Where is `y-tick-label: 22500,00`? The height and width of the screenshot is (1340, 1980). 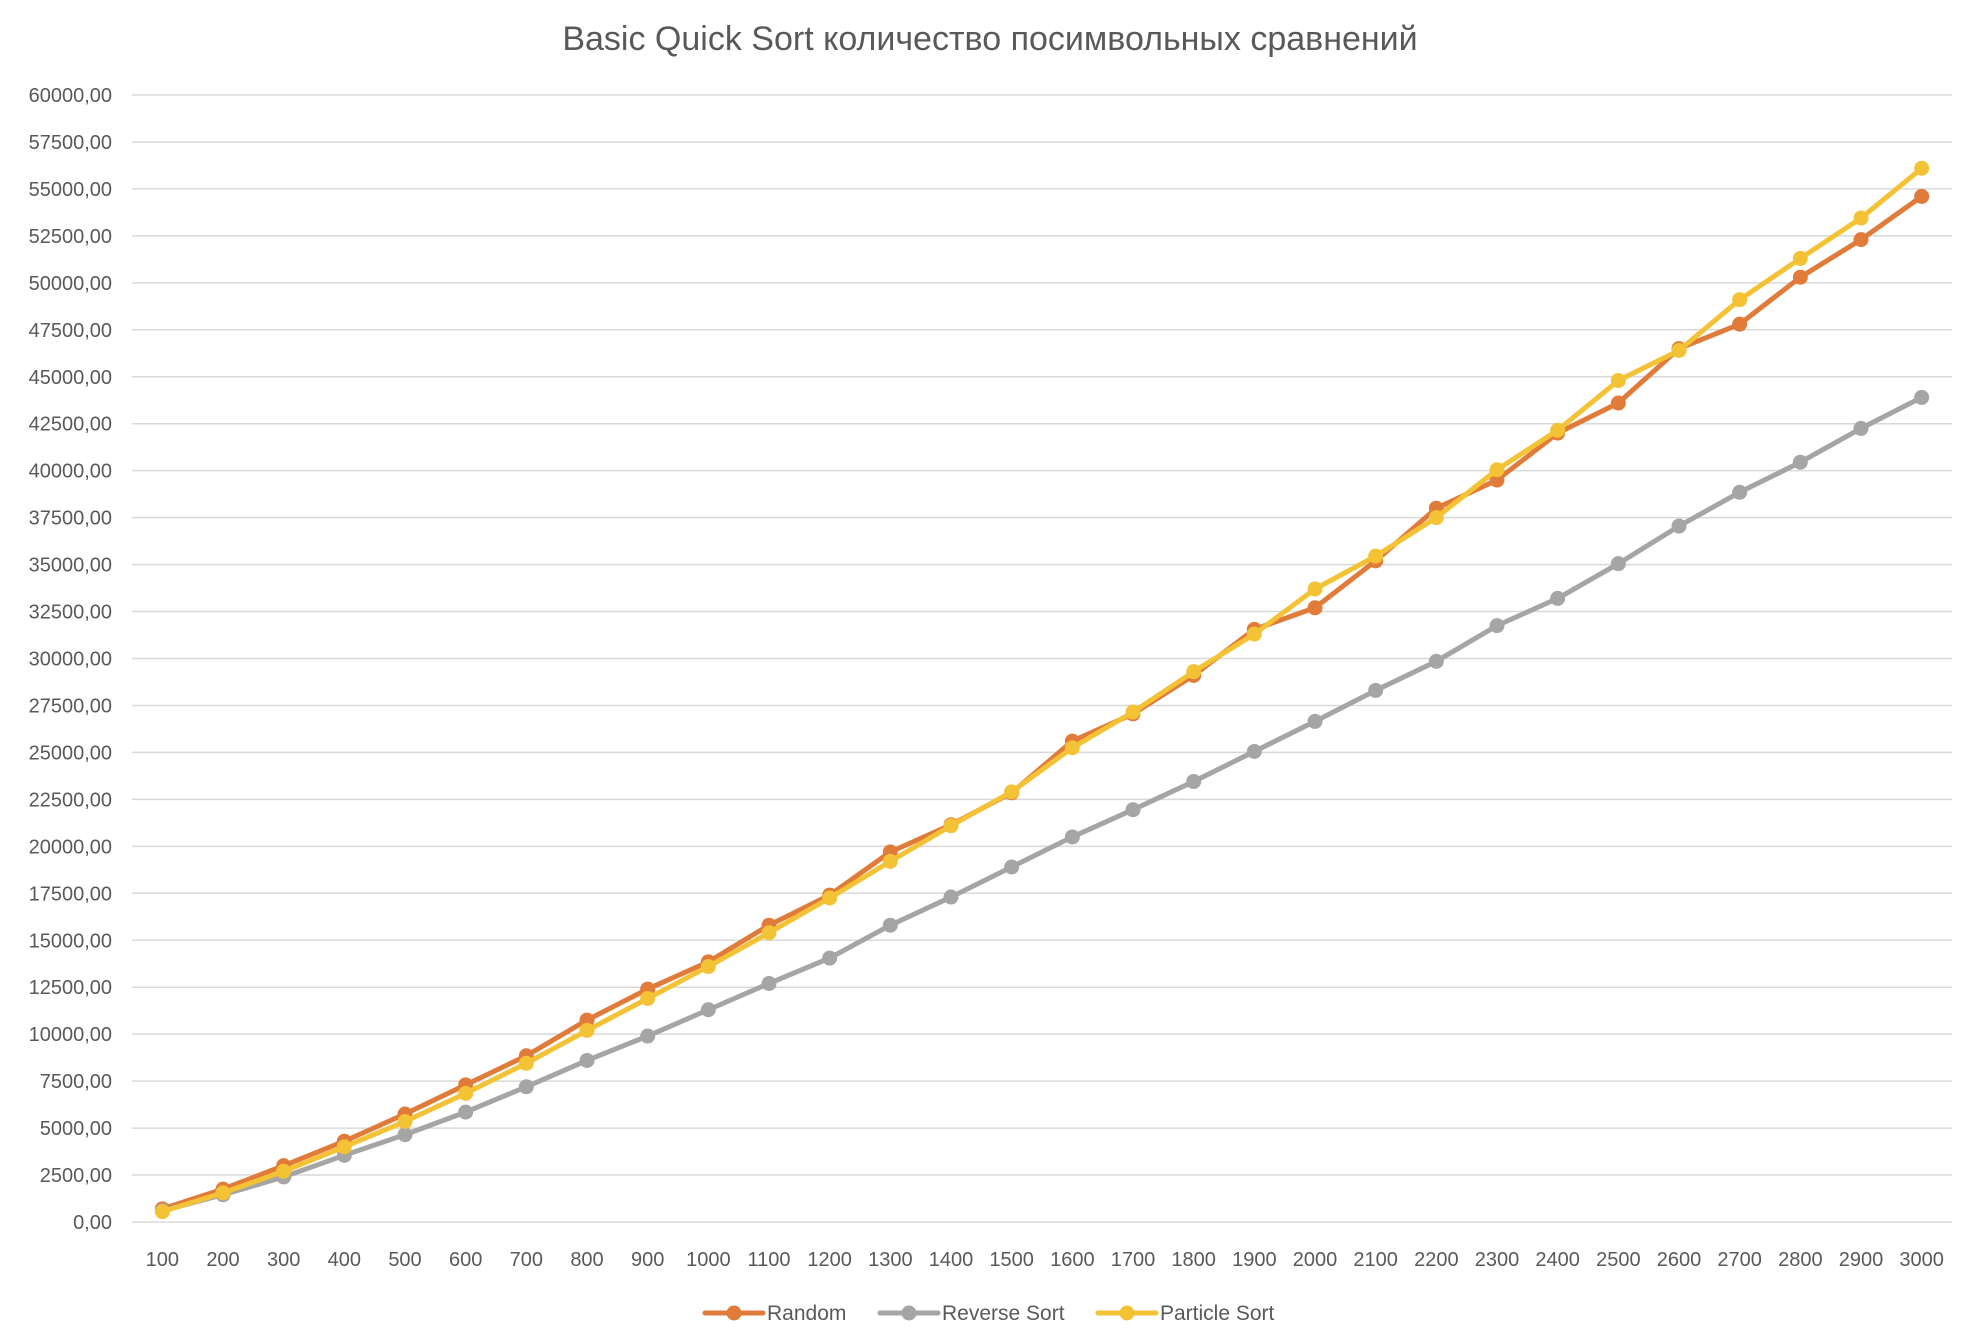
y-tick-label: 22500,00 is located at coordinates (70, 800).